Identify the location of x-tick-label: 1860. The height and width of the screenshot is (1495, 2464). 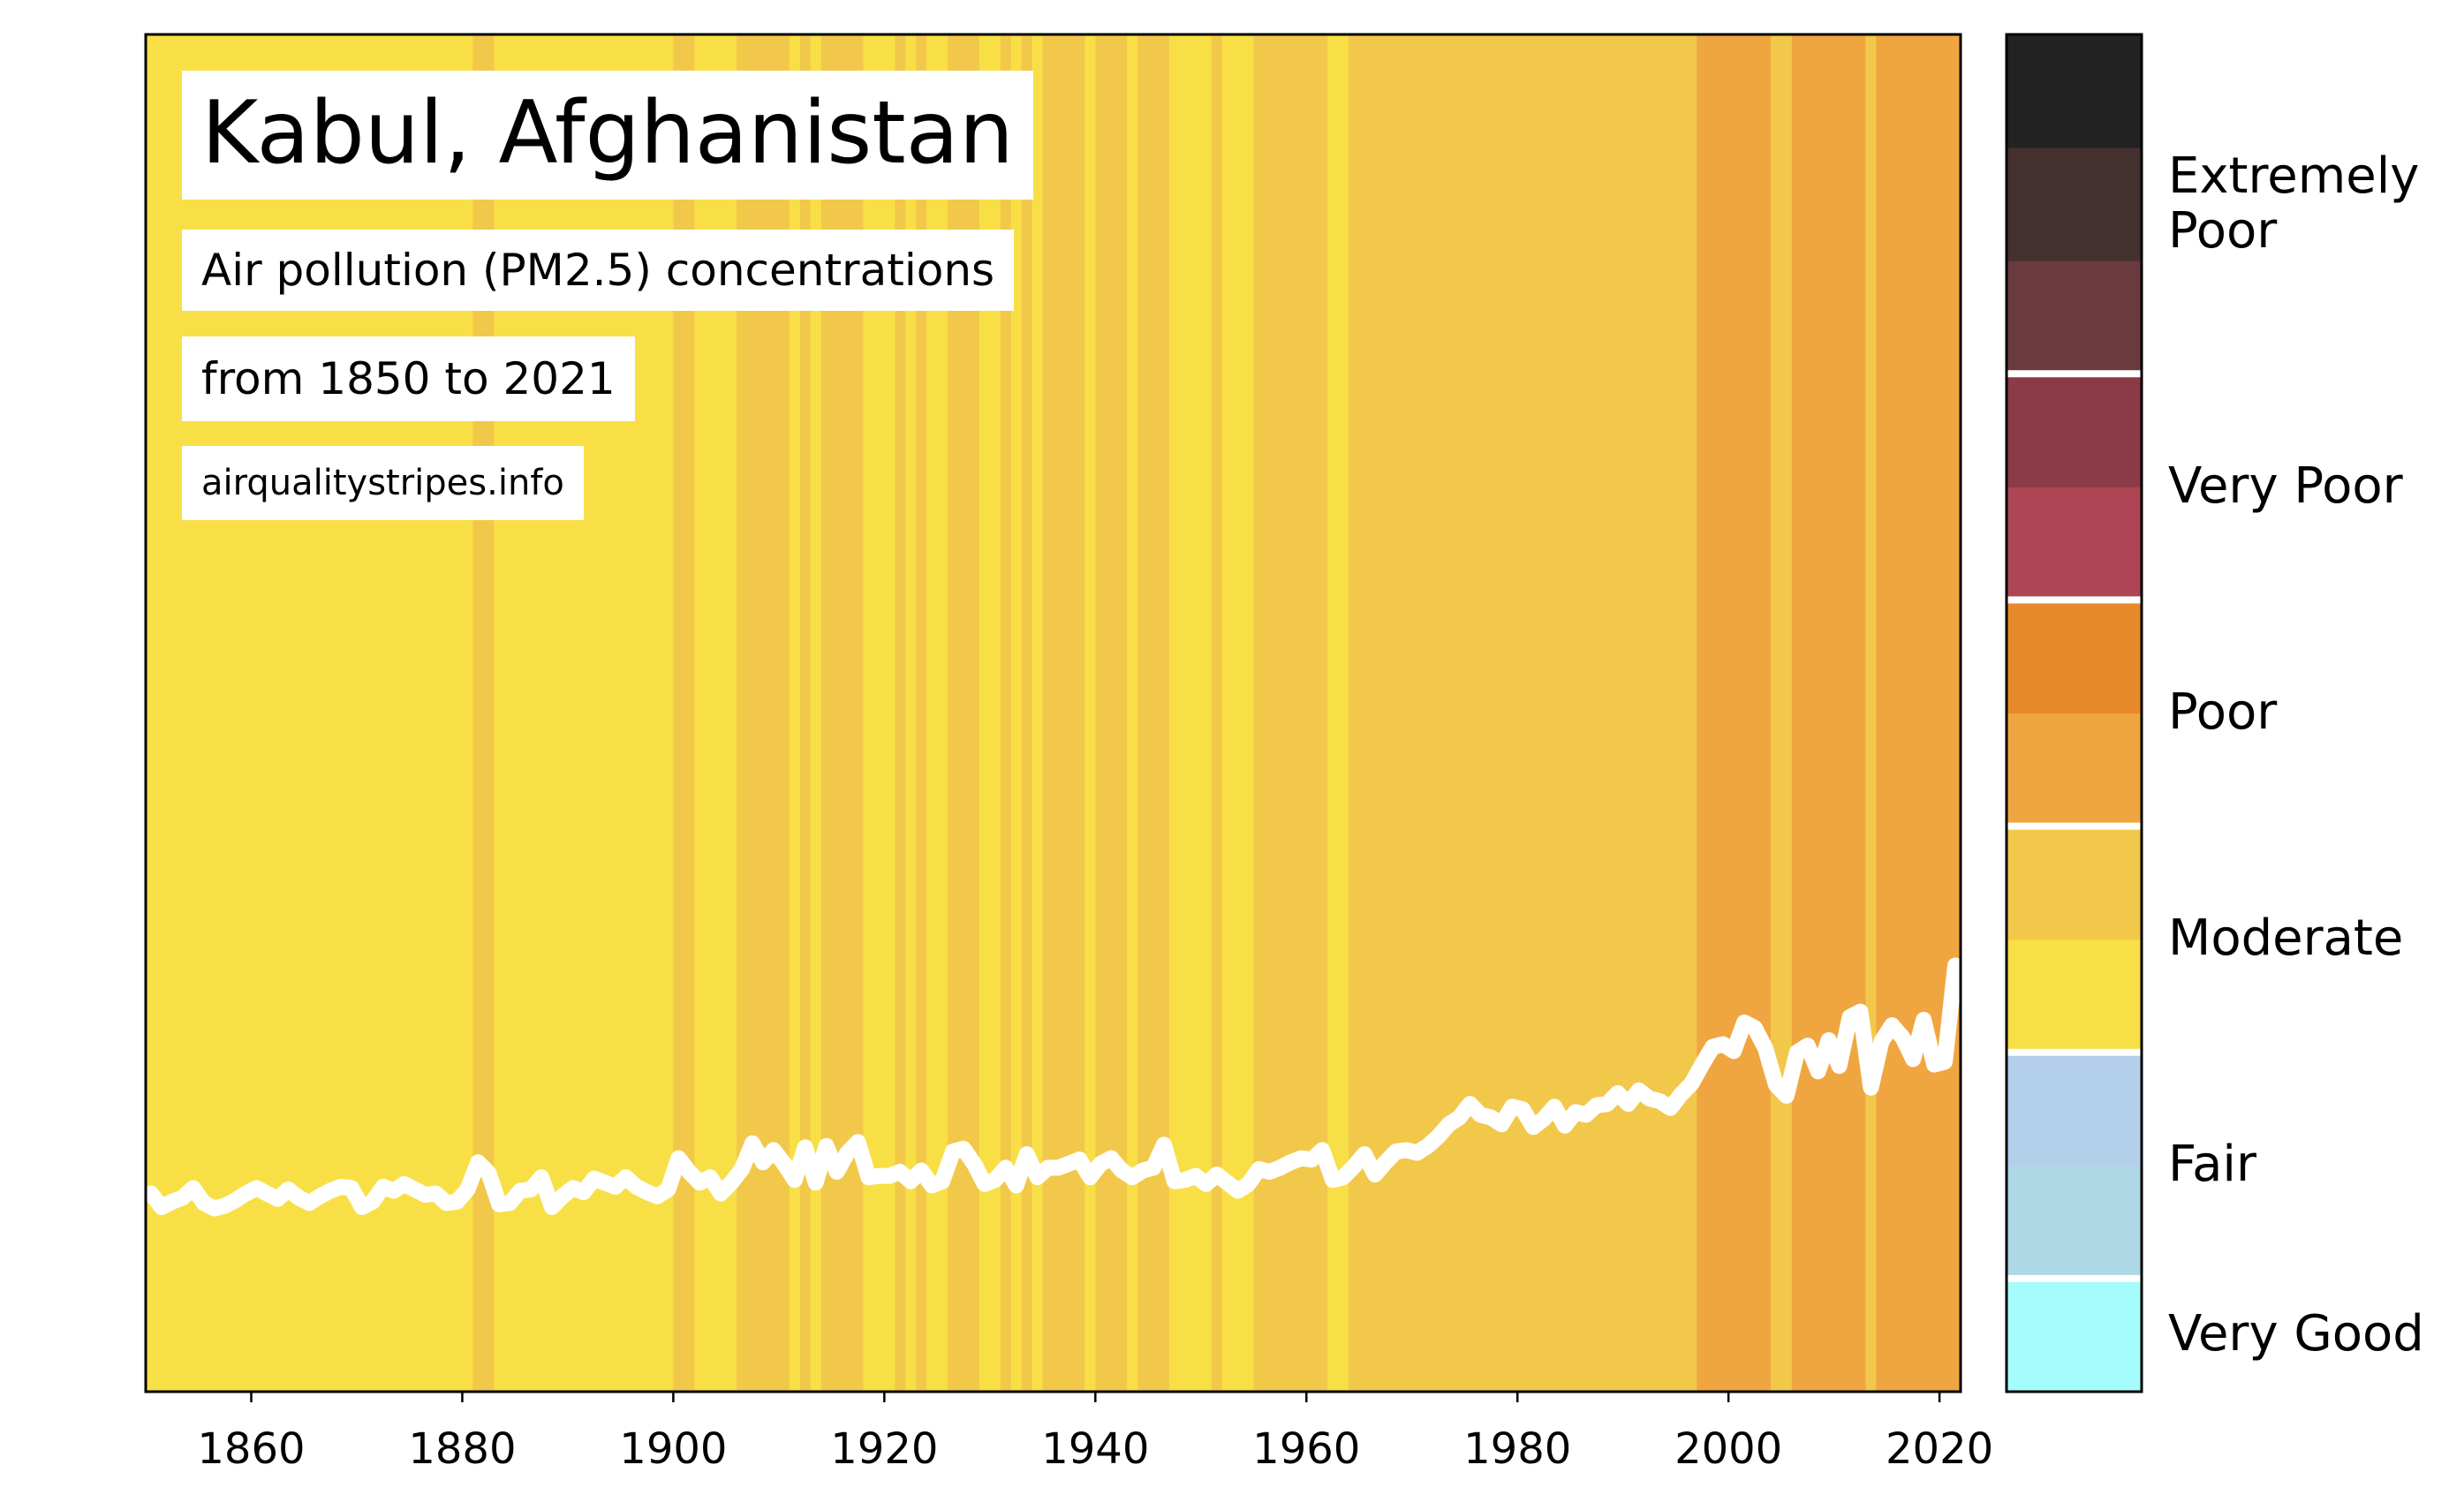
(251, 1449).